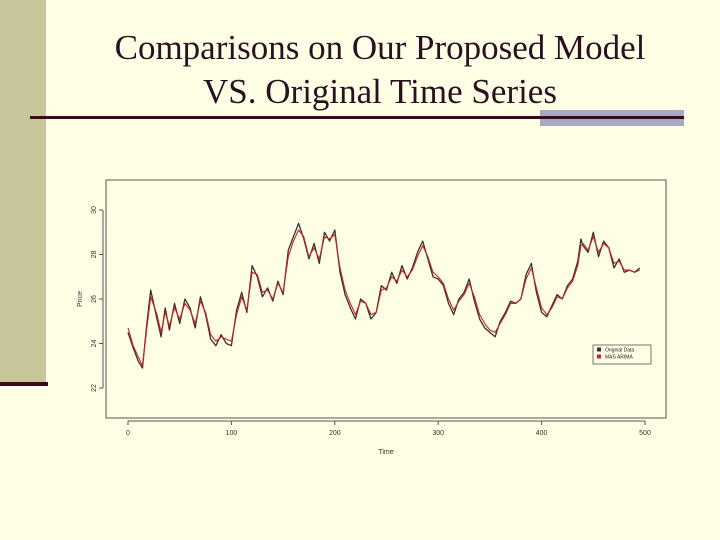  Describe the element at coordinates (23, 191) in the screenshot. I see `left-accent-bar` at that location.